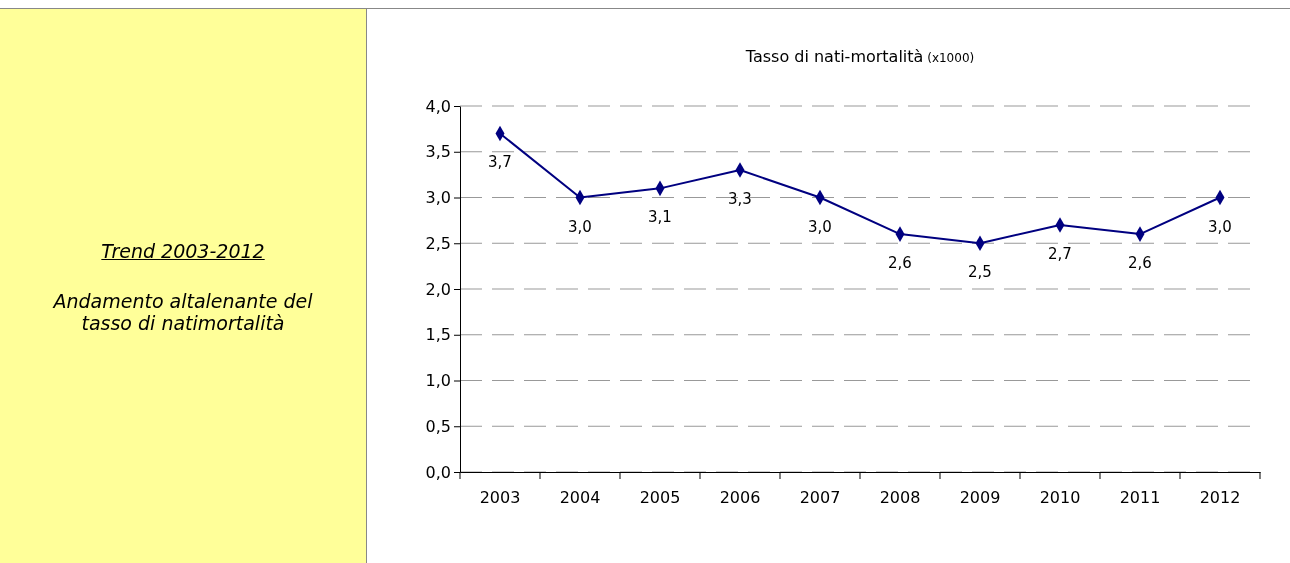 This screenshot has height=563, width=1290. I want to click on x-tick-label: 2011, so click(1140, 498).